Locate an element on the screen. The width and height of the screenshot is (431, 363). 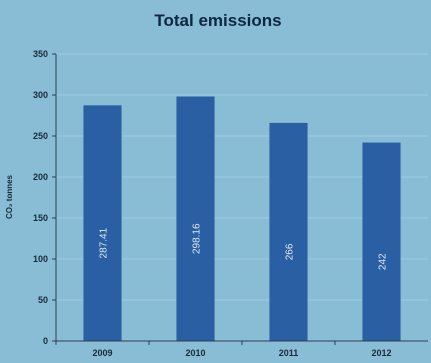
y-tick-label: 300 is located at coordinates (40, 95).